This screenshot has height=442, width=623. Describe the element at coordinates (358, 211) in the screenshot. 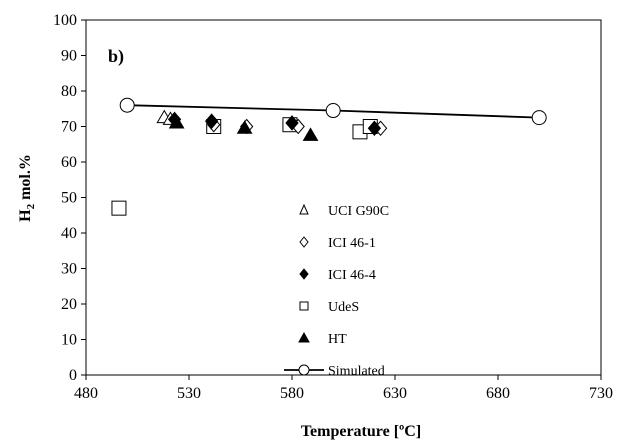

I see `legend-label-uci-g90c: UCI G90C` at that location.